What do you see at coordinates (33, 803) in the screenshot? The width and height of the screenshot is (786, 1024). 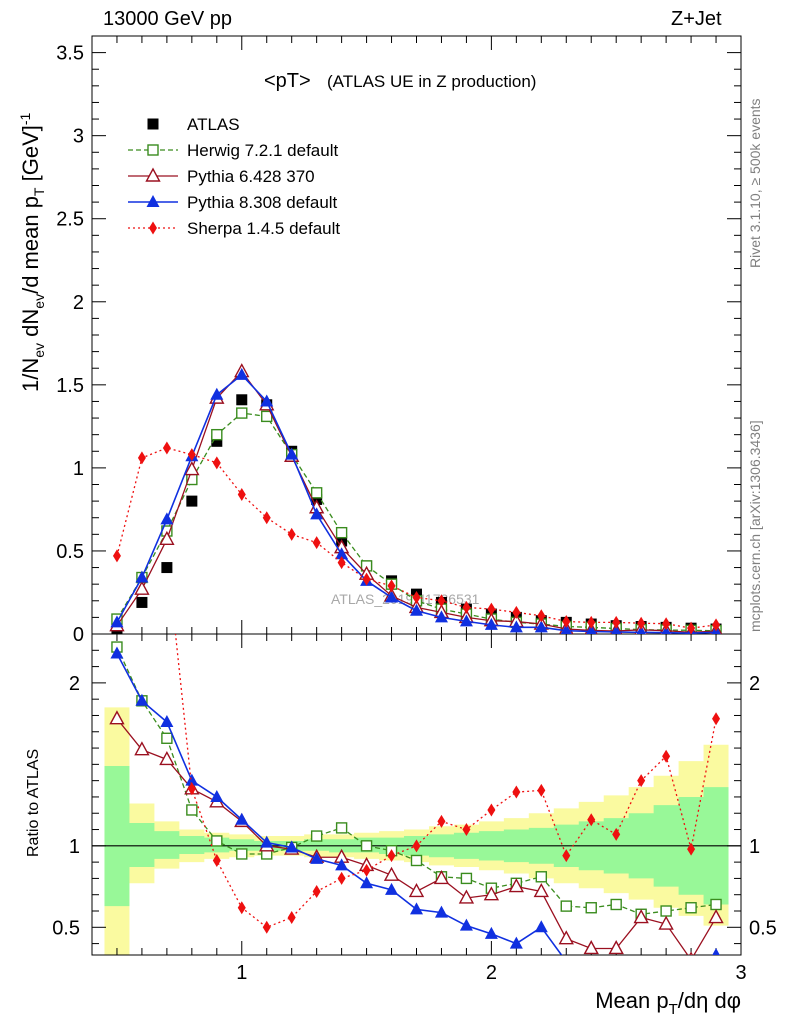 I see `ratio-y-axis-title: Ratio to ATLAS` at bounding box center [33, 803].